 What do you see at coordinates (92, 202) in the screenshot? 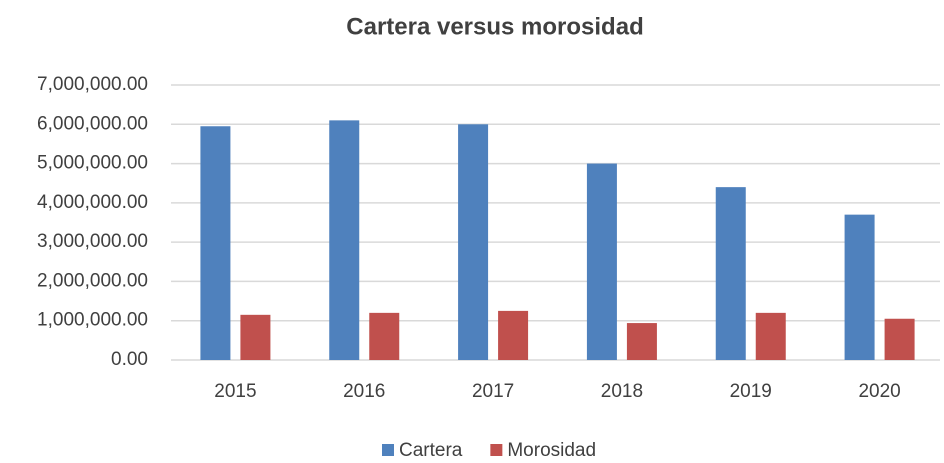
I see `y-tick-label: 4,000,000.00` at bounding box center [92, 202].